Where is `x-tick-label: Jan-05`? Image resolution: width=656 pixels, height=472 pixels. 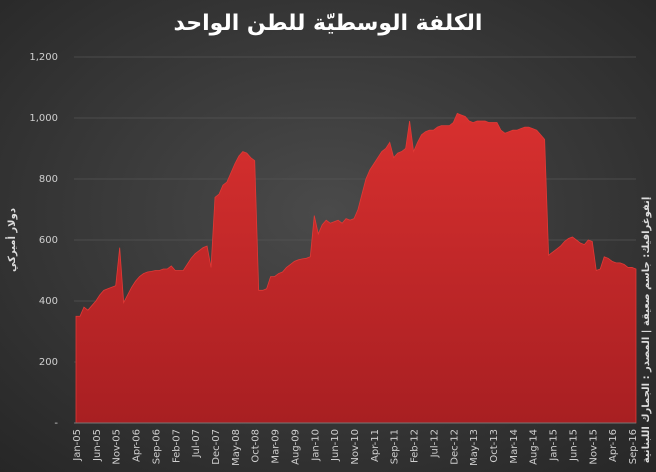
x-tick-label: Jan-05 is located at coordinates (77, 445).